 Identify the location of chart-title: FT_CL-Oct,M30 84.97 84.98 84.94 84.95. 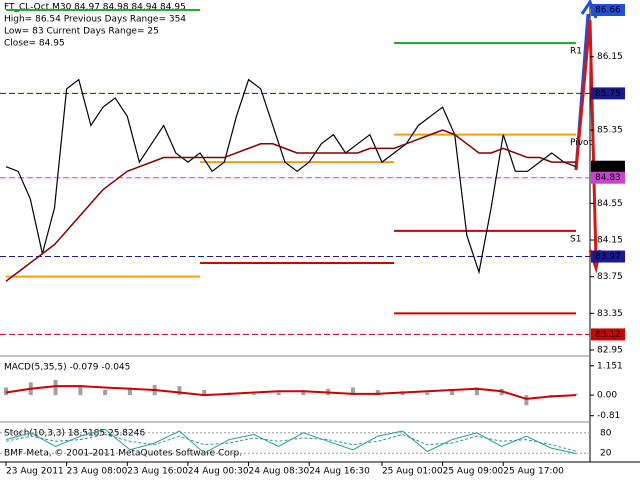
(95, 8).